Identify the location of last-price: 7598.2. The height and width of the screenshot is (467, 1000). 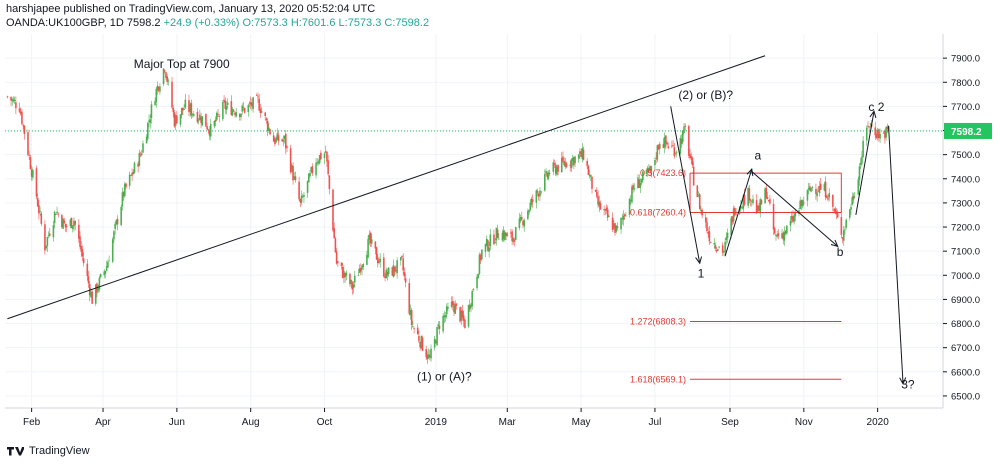
(143, 23).